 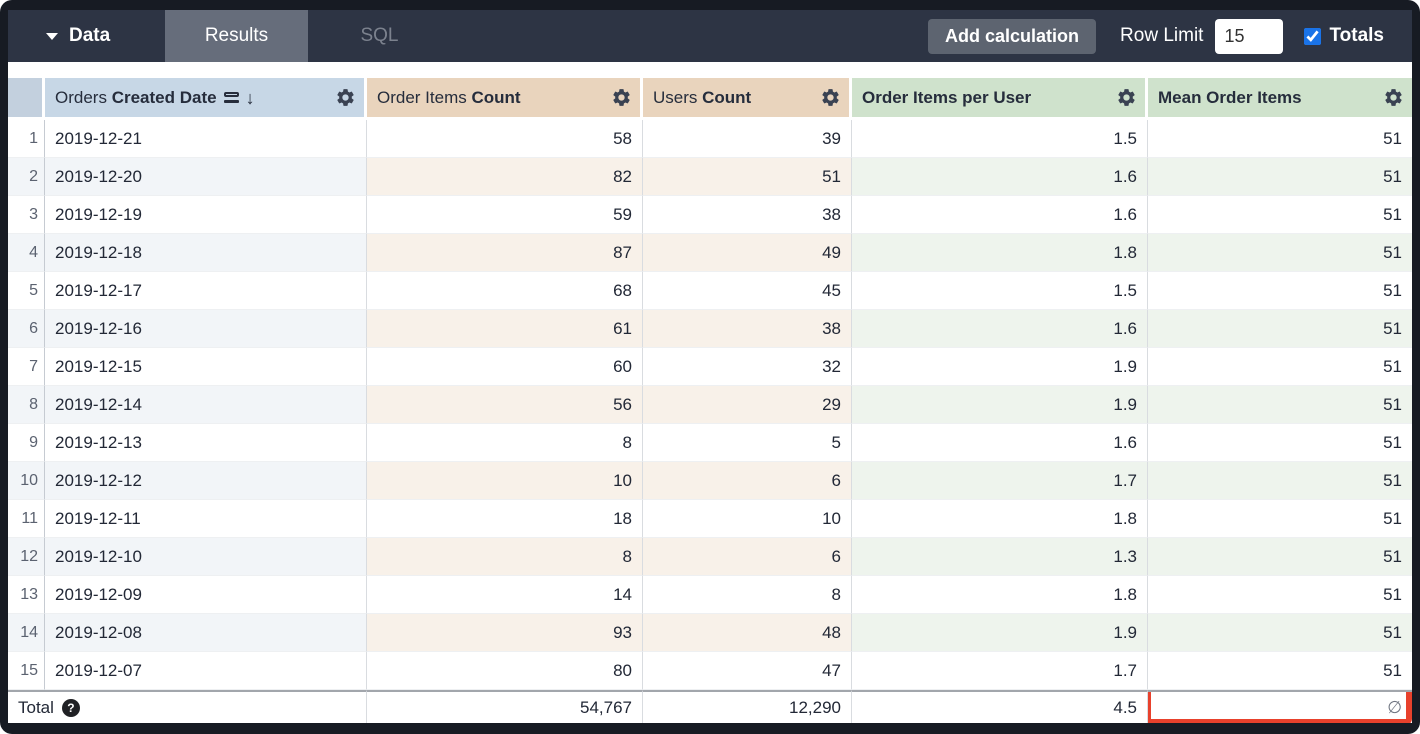 I want to click on column-header-mean-order-items: Mean Order Items, so click(x=1280, y=99).